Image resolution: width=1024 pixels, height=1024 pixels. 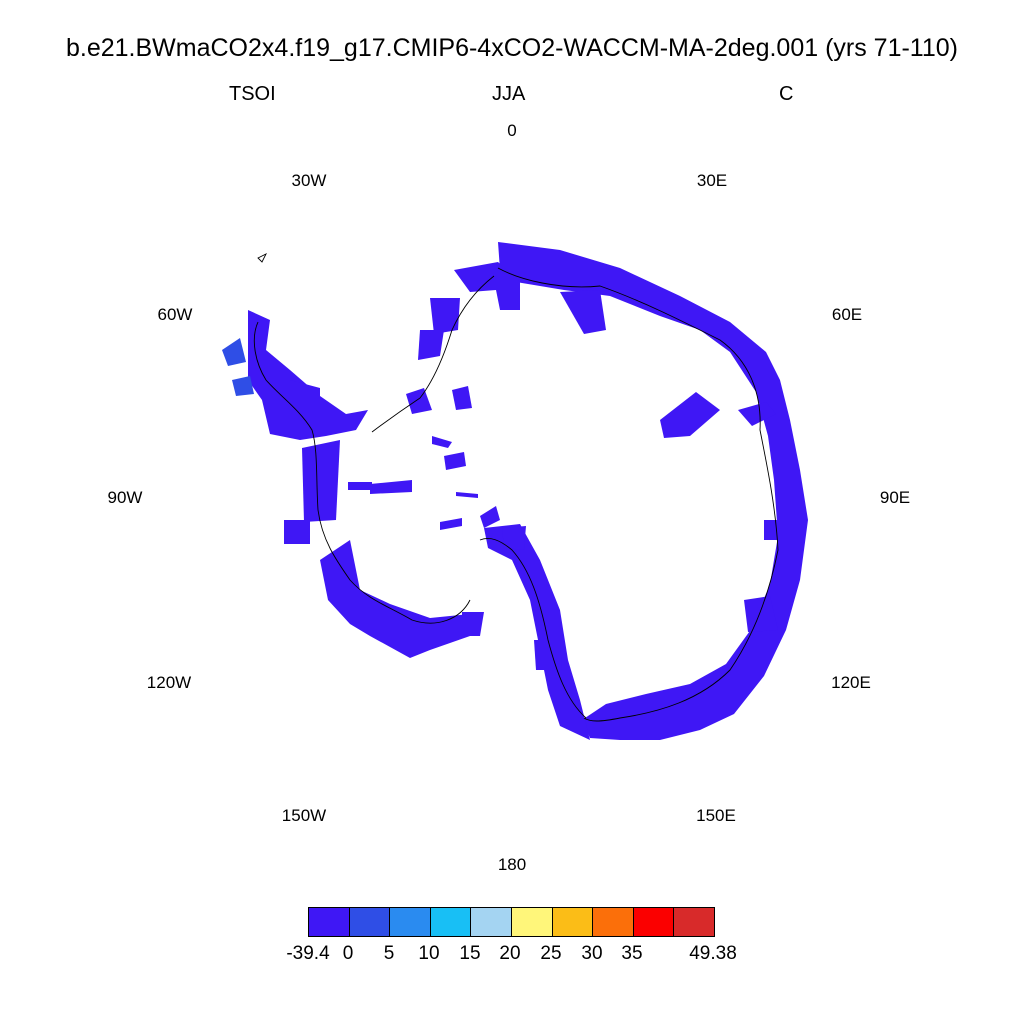 What do you see at coordinates (895, 497) in the screenshot?
I see `lon-label-90e: 90E` at bounding box center [895, 497].